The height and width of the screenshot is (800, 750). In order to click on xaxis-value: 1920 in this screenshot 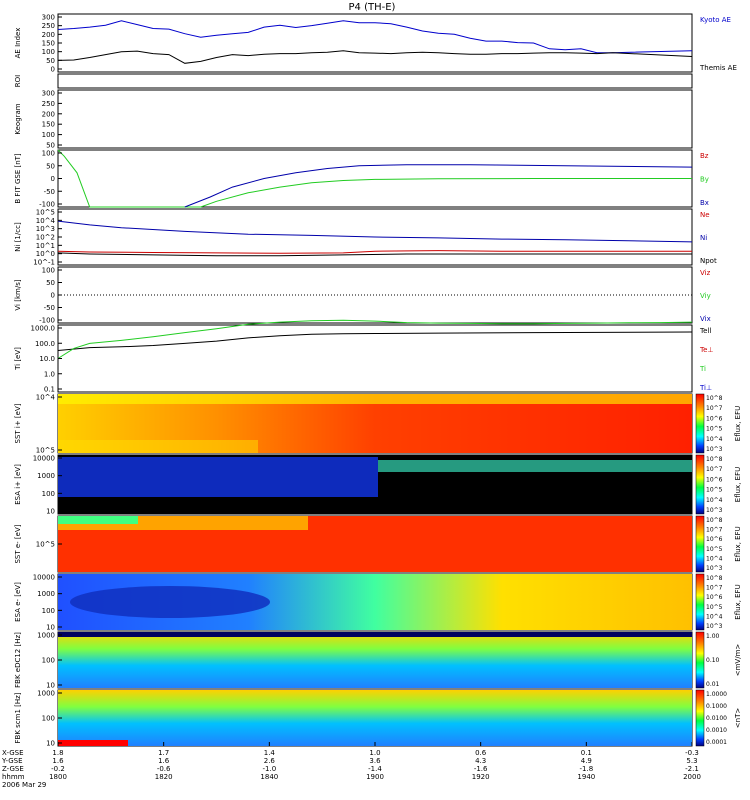, I will do `click(481, 777)`.